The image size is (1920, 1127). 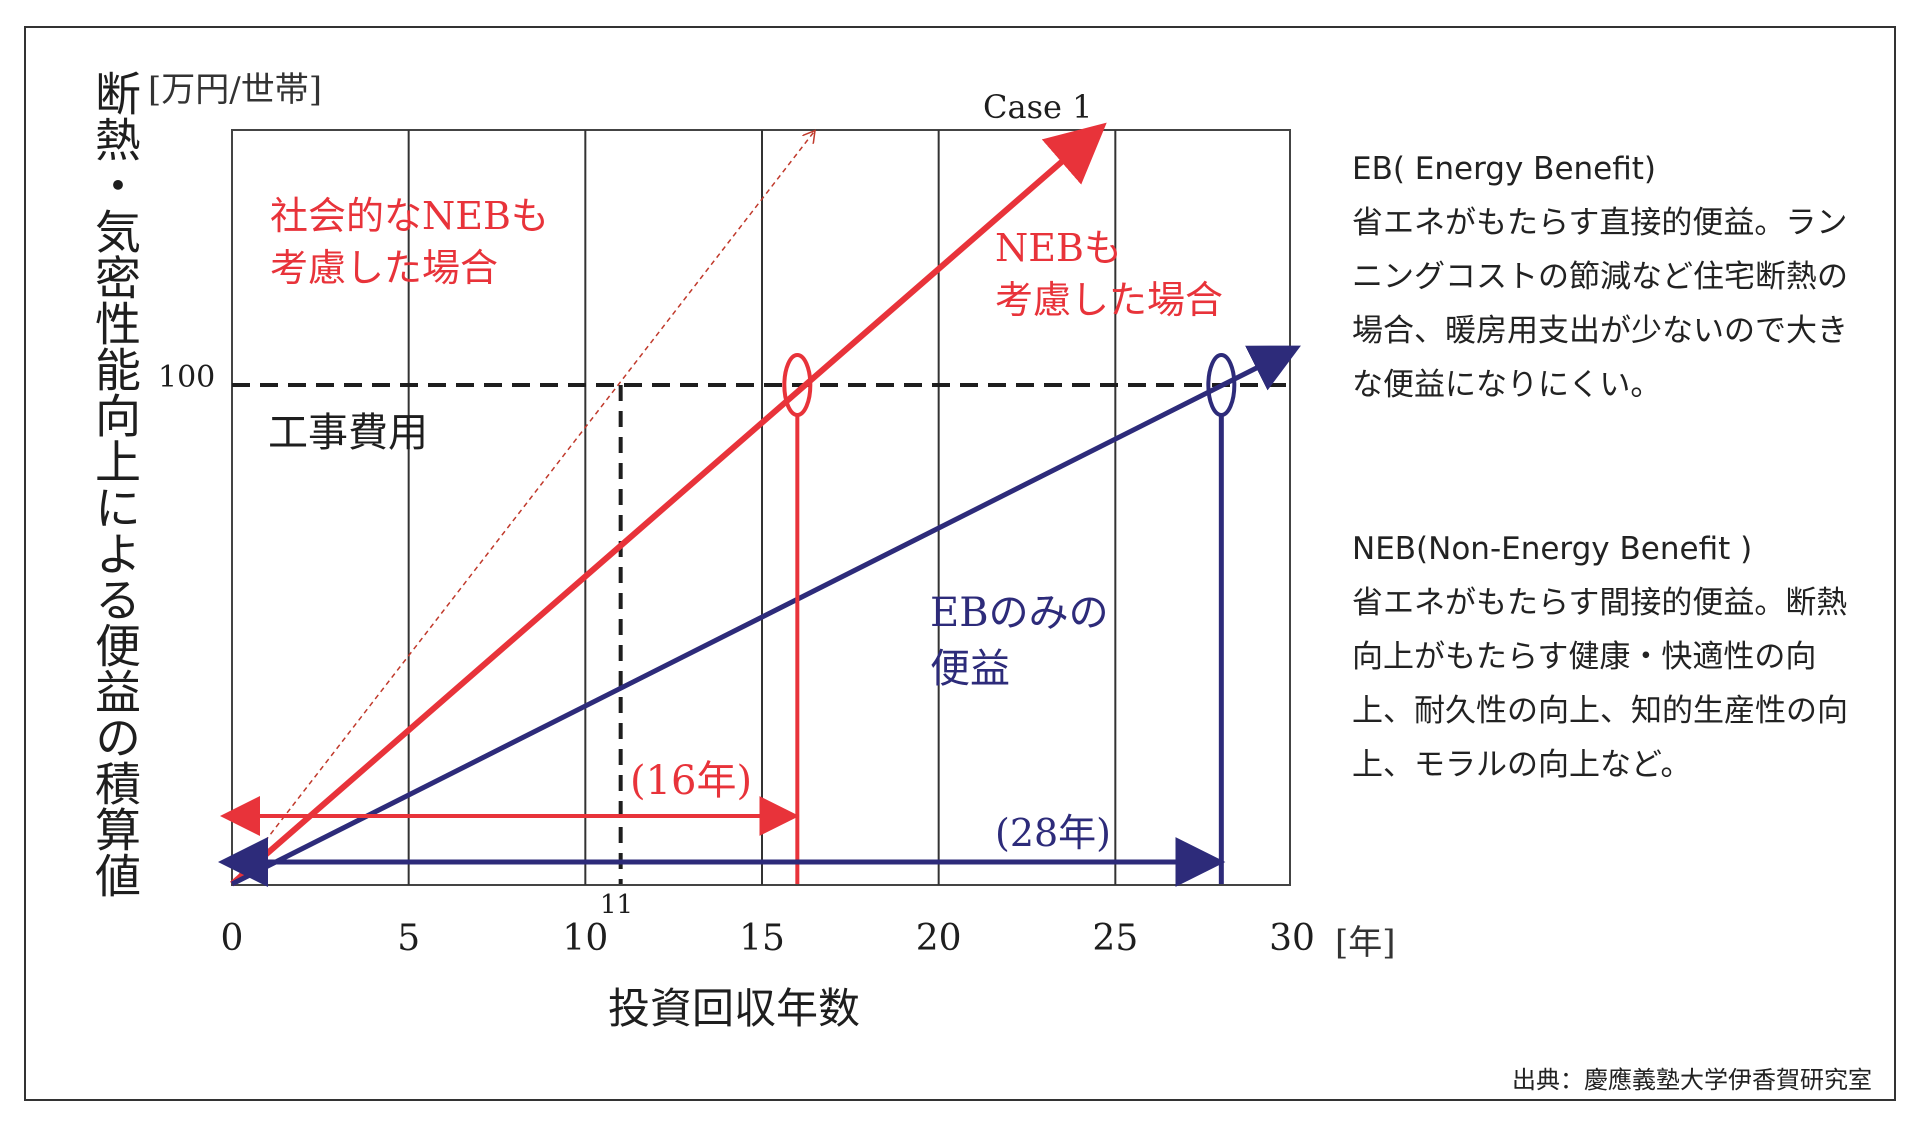 I want to click on x-tick-5: 5, so click(x=408, y=938).